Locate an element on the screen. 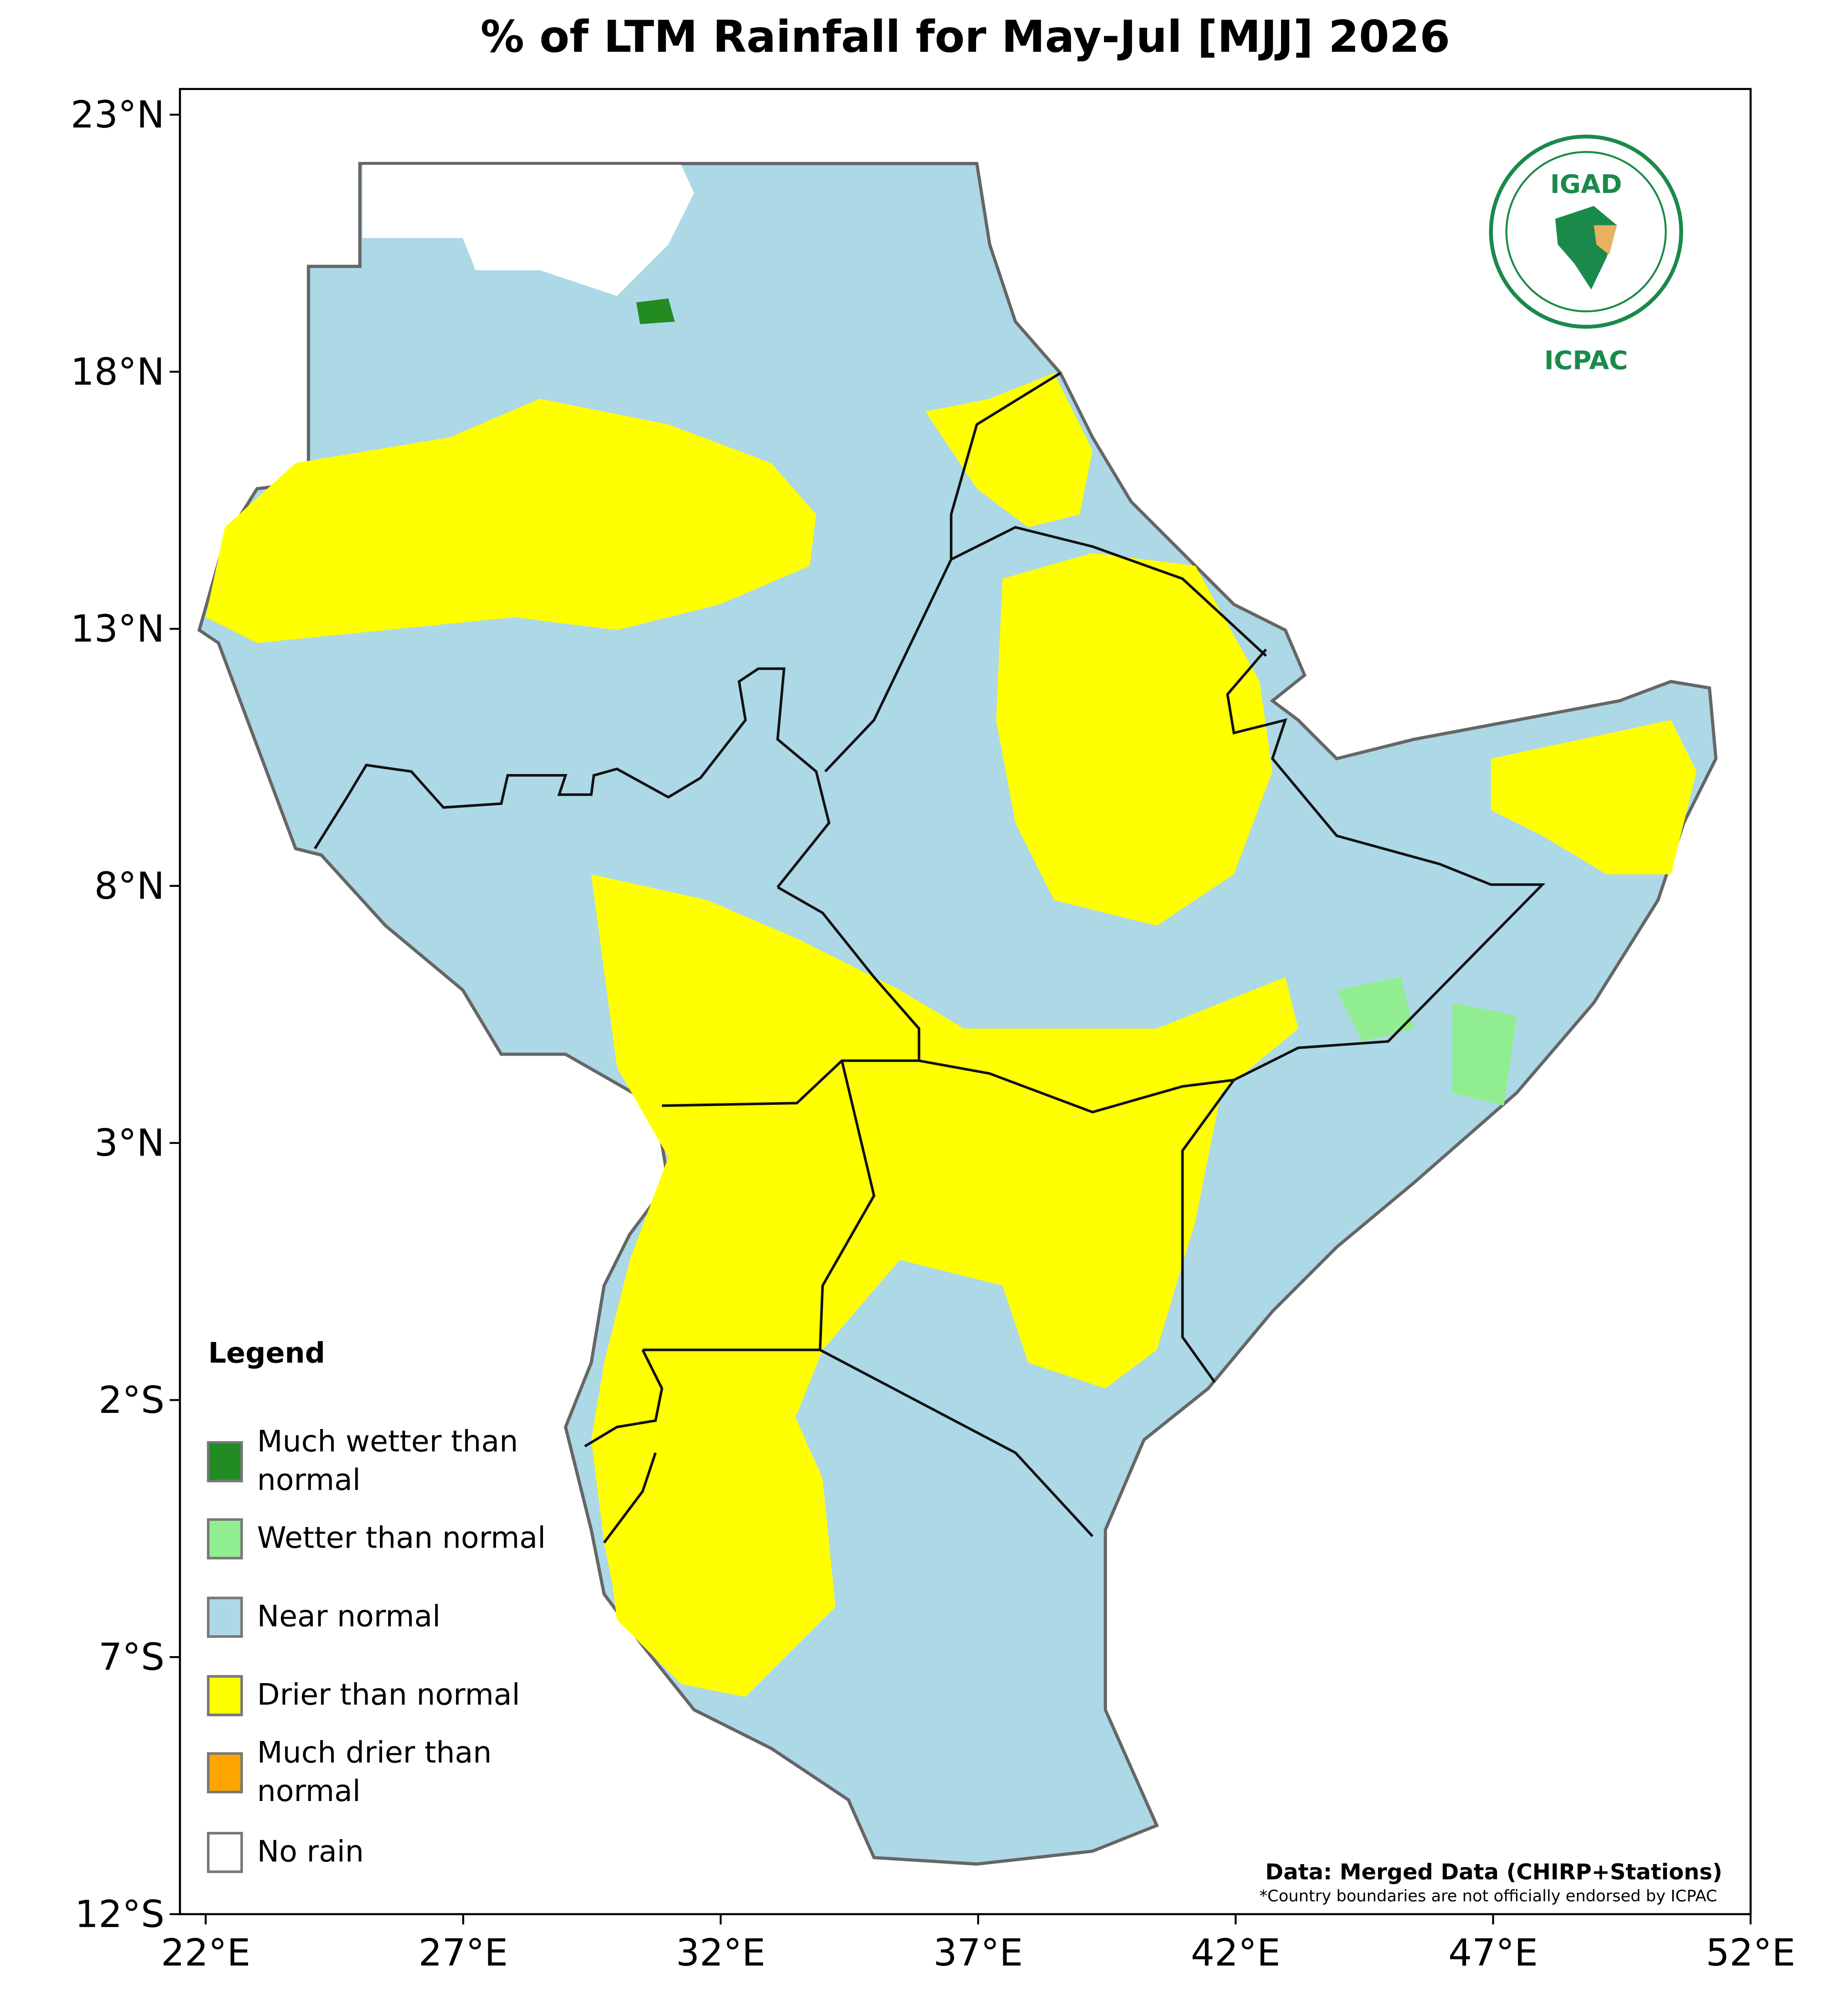  legend-label: Drier than normal is located at coordinates (389, 1694).